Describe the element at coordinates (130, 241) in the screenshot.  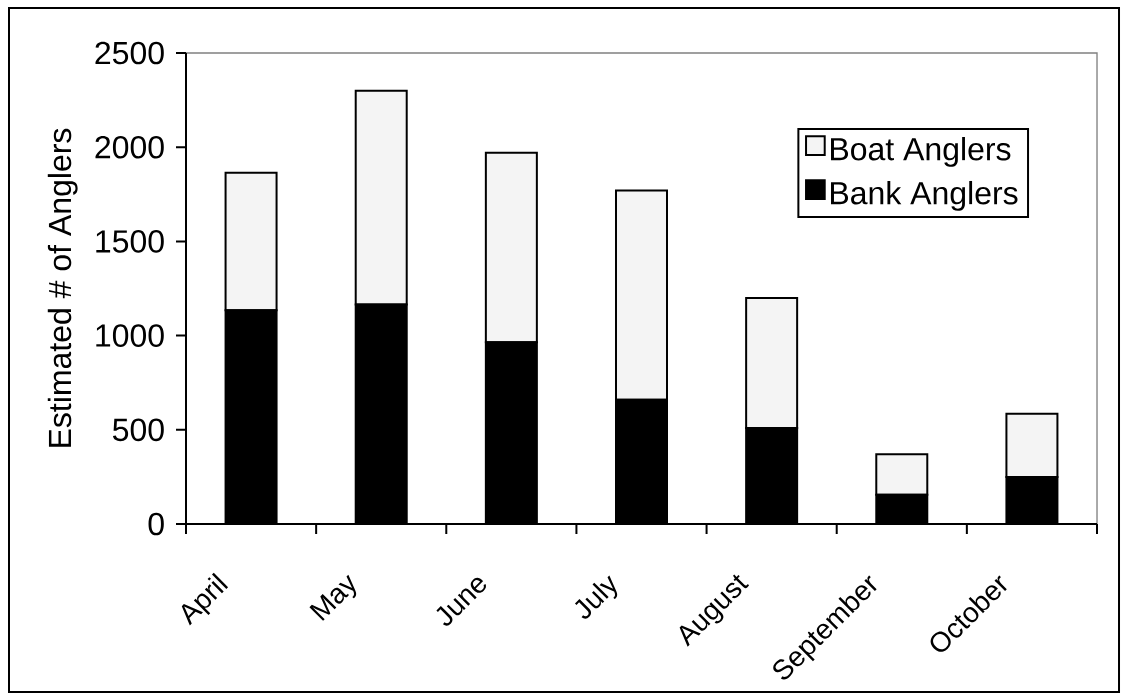
I see `y-tick-label: 1500` at that location.